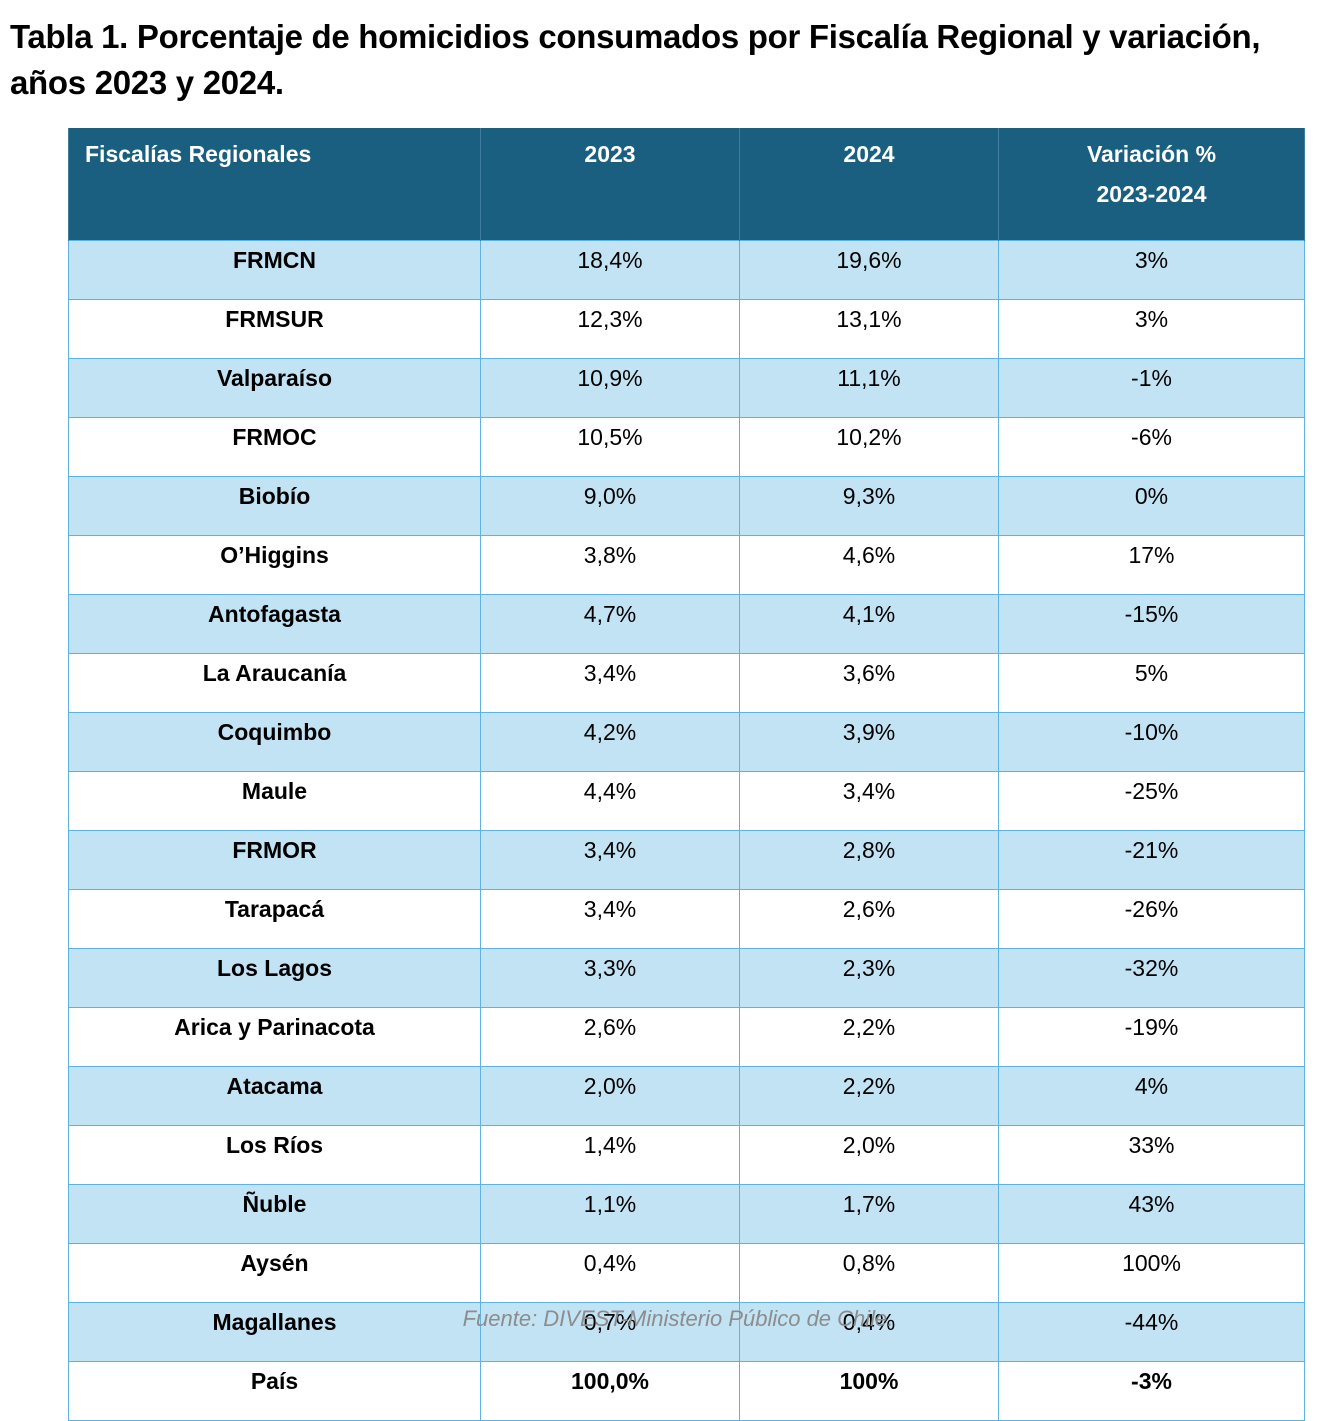 The width and height of the screenshot is (1320, 1421). What do you see at coordinates (1151, 1214) in the screenshot?
I see `cell-variation: 43%` at bounding box center [1151, 1214].